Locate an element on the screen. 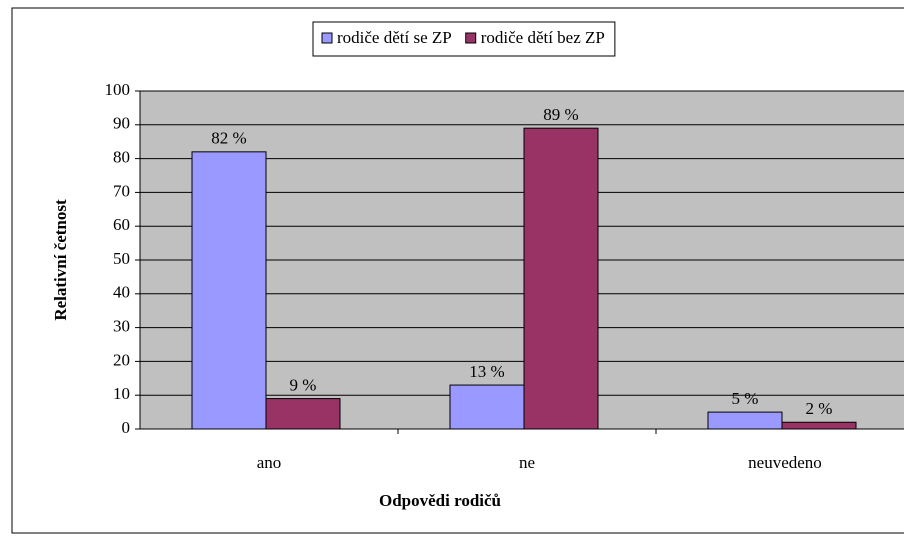 The height and width of the screenshot is (536, 904). legend-box is located at coordinates (464, 39).